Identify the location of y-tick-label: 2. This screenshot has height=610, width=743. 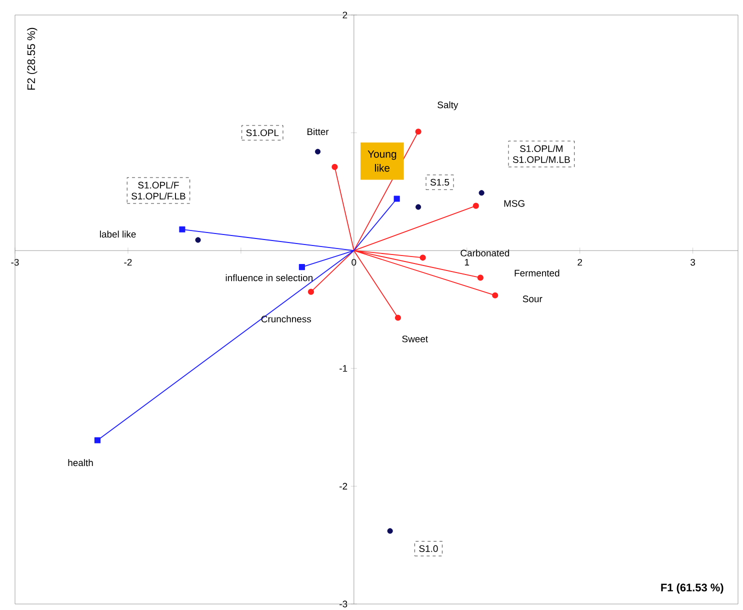
(345, 14).